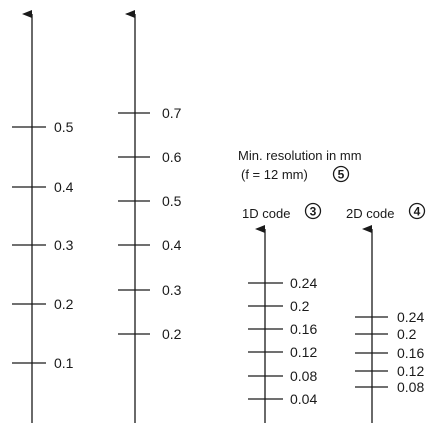 This screenshot has width=431, height=426. What do you see at coordinates (150, 216) in the screenshot?
I see `scale-left-2: 0.7 0.6 0.5 0.4 0.3 0.2` at bounding box center [150, 216].